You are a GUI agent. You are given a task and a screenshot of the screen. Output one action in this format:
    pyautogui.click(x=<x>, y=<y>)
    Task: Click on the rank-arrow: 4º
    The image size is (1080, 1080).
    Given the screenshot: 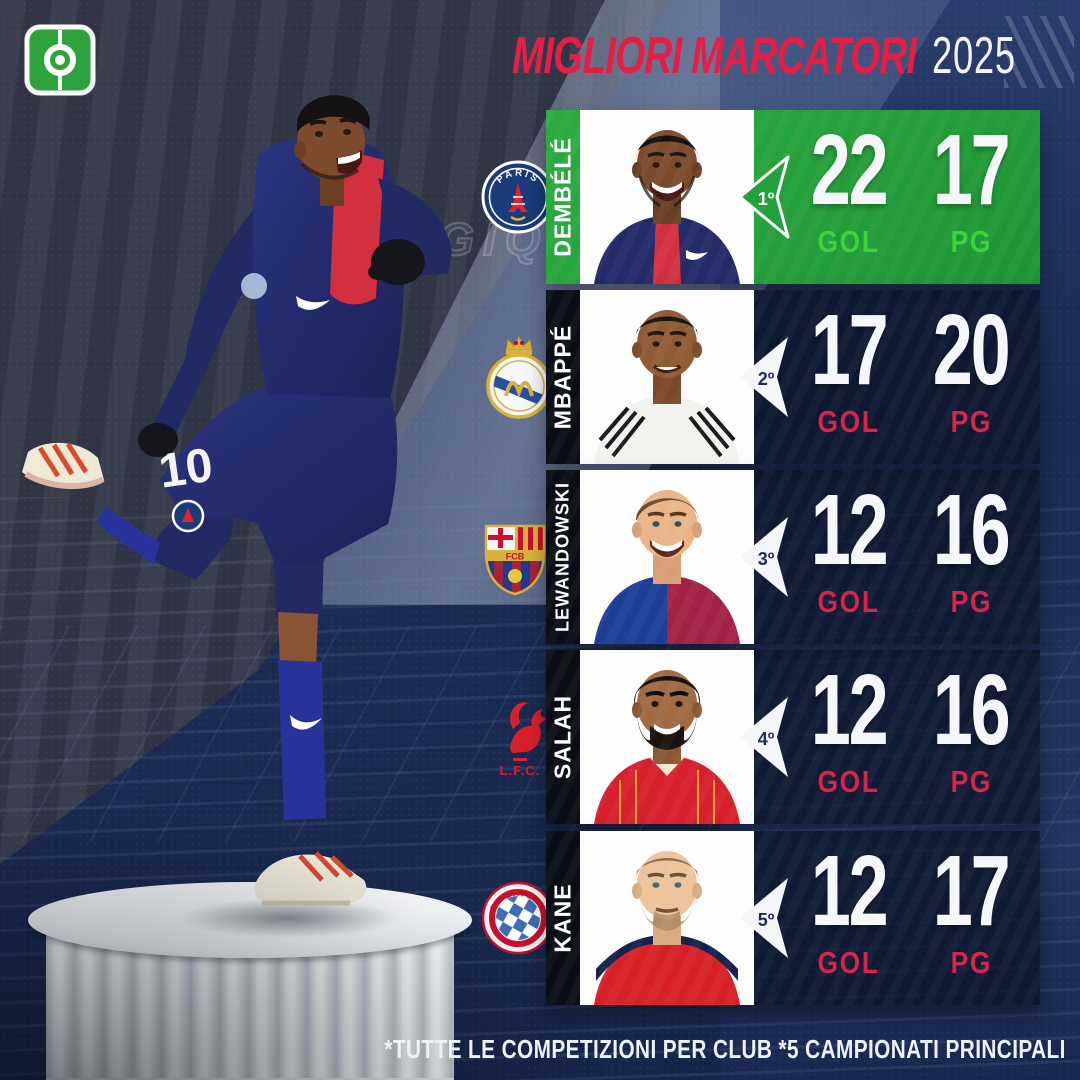 What is the action you would take?
    pyautogui.click(x=764, y=737)
    